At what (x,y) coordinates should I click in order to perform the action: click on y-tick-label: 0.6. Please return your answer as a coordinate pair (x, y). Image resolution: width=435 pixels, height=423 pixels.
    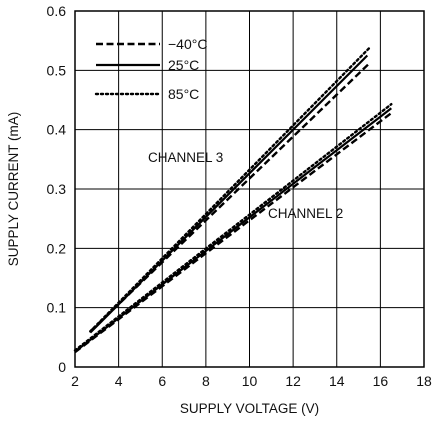
    Looking at the image, I should click on (57, 11).